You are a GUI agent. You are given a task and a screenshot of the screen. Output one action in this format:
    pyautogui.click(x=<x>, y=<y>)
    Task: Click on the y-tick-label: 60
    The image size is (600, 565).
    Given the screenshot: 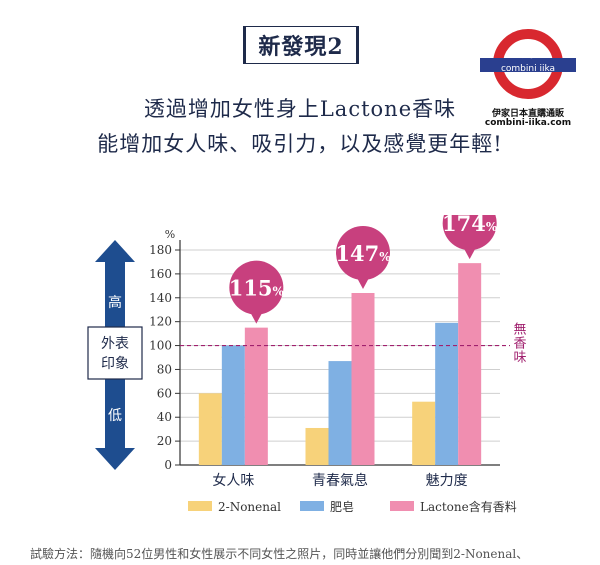 What is the action you would take?
    pyautogui.click(x=164, y=393)
    